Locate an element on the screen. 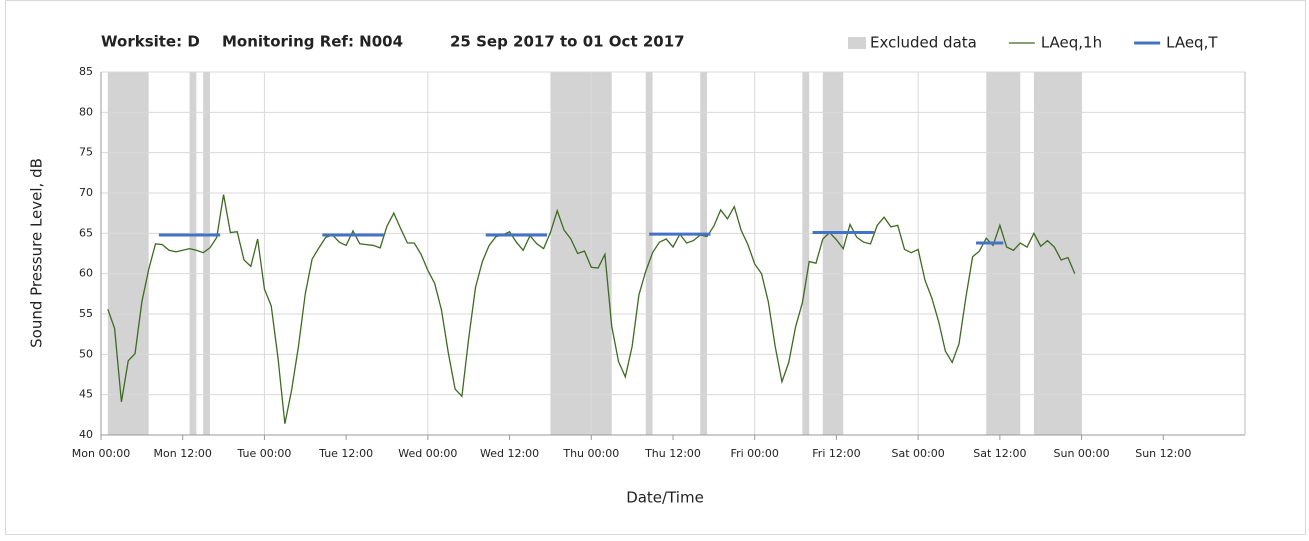 This screenshot has height=541, width=1309. x-tick-label: Fri 12:00 is located at coordinates (836, 453).